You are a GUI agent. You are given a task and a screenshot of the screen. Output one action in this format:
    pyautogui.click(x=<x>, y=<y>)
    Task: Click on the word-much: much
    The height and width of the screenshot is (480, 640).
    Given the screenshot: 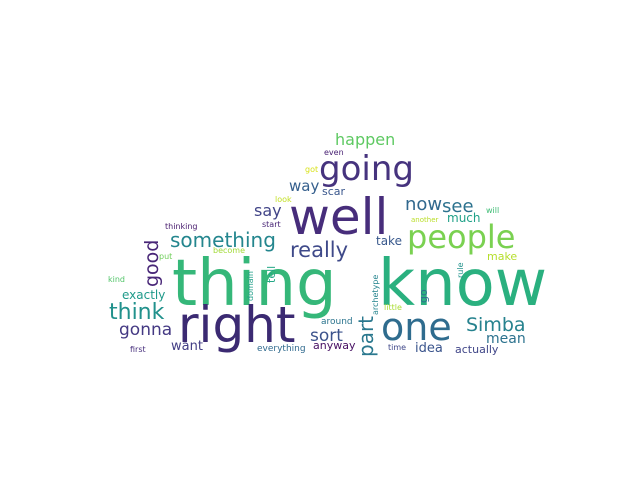 What is the action you would take?
    pyautogui.click(x=464, y=218)
    